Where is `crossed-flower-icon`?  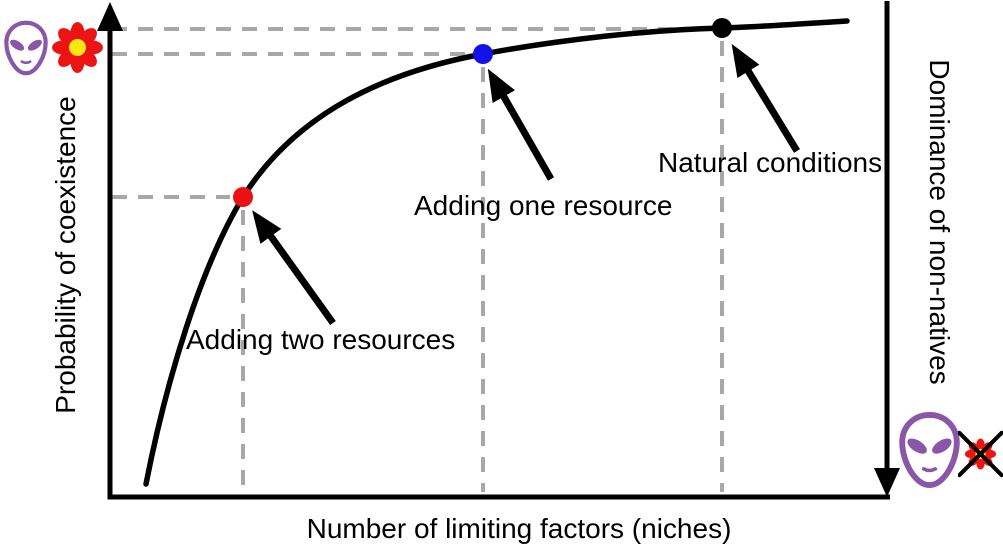 crossed-flower-icon is located at coordinates (980, 454).